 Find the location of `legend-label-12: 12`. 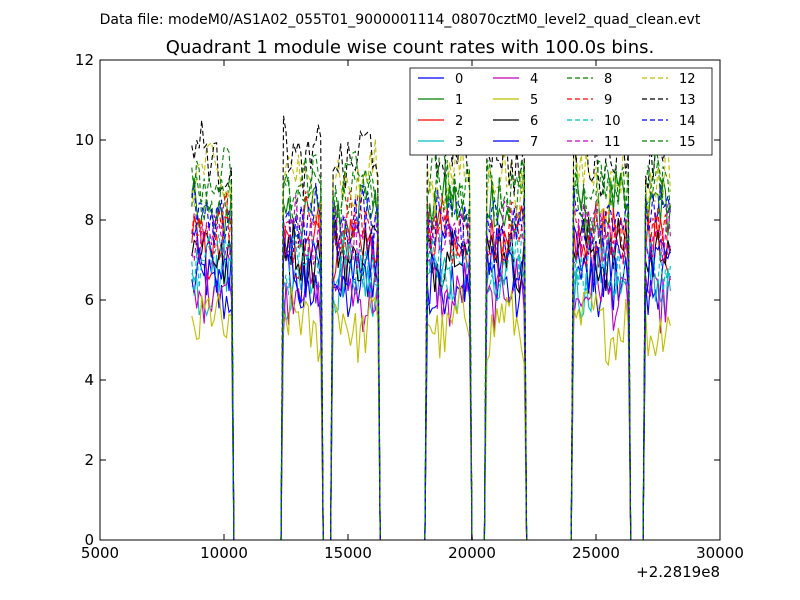

legend-label-12: 12 is located at coordinates (687, 79).